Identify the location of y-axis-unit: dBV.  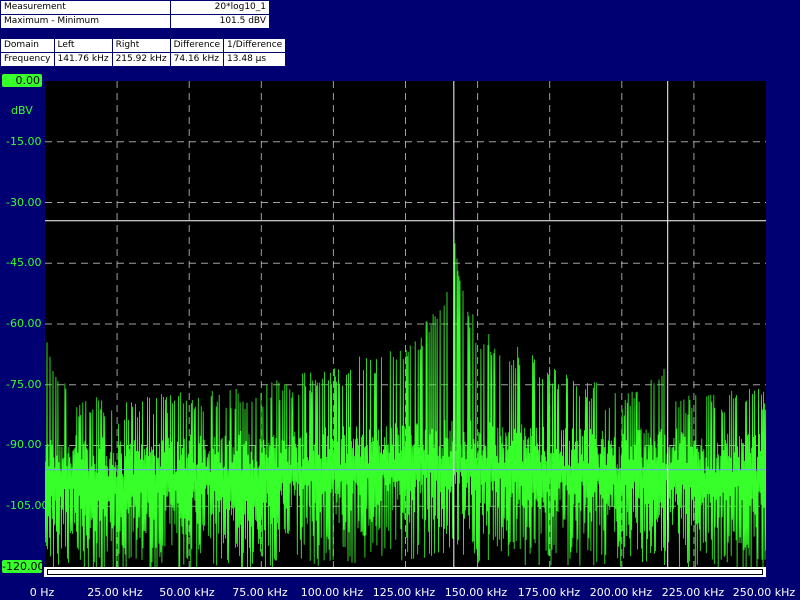
(22, 110).